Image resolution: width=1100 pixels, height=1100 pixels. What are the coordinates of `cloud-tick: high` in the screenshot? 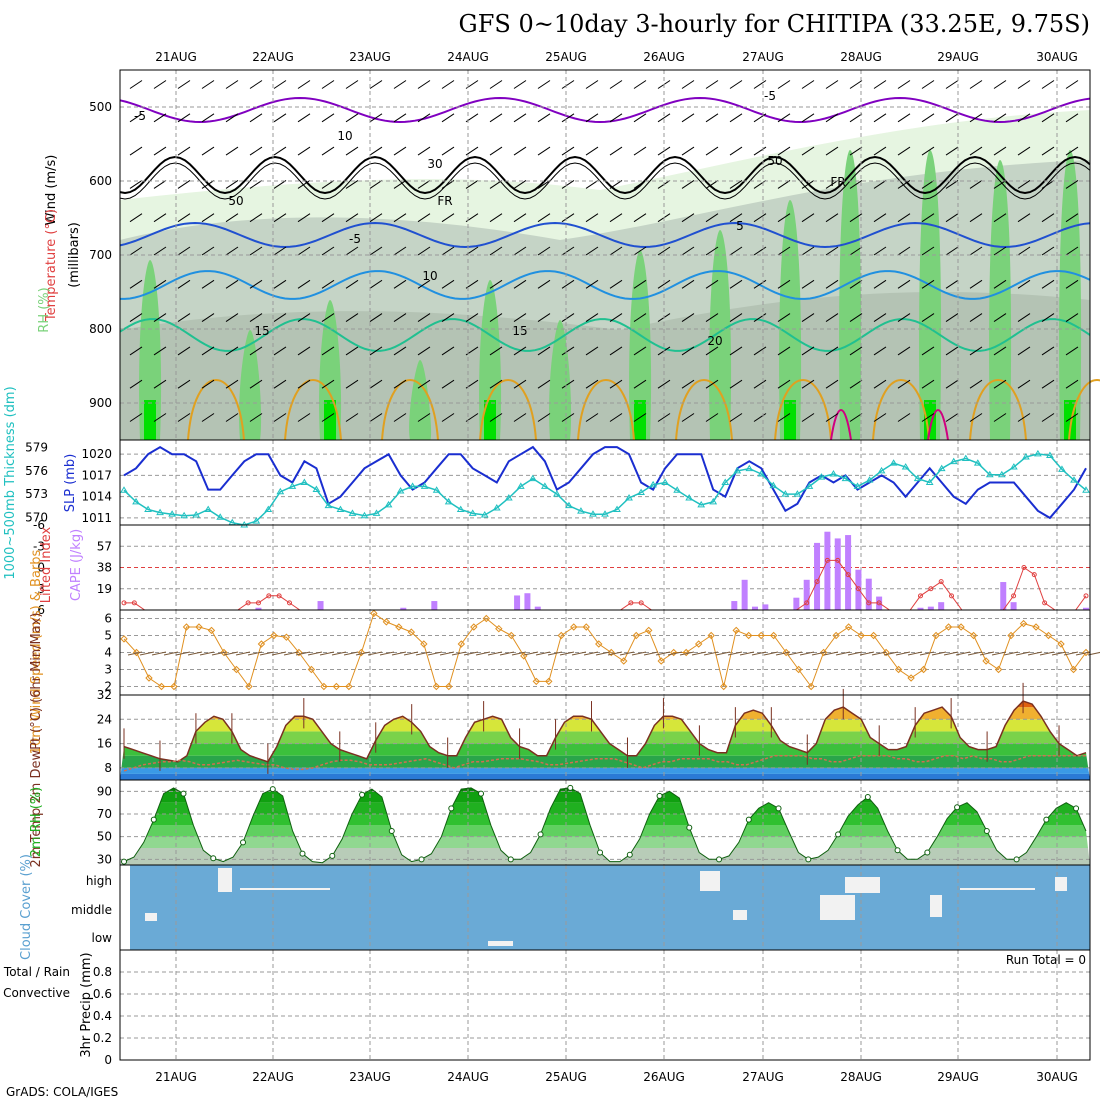 It's located at (99, 881).